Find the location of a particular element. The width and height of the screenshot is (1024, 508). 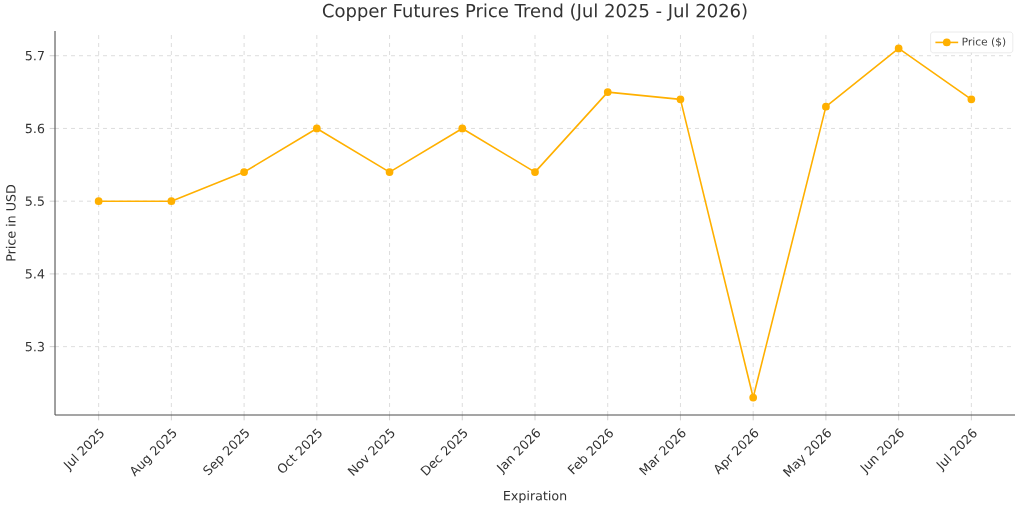

y-tick-label: 5.3 is located at coordinates (34, 346).